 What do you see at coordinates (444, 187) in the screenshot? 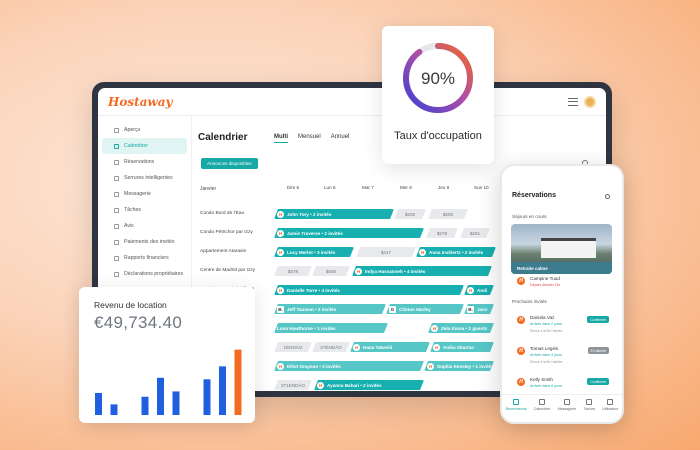
I see `day-header: Jeu 9` at bounding box center [444, 187].